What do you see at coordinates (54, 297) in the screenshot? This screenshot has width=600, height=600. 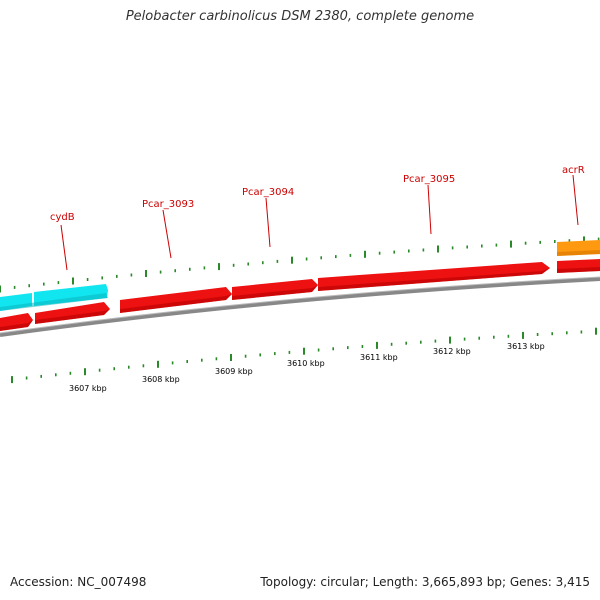 I see `gene-cydB-cyan` at bounding box center [54, 297].